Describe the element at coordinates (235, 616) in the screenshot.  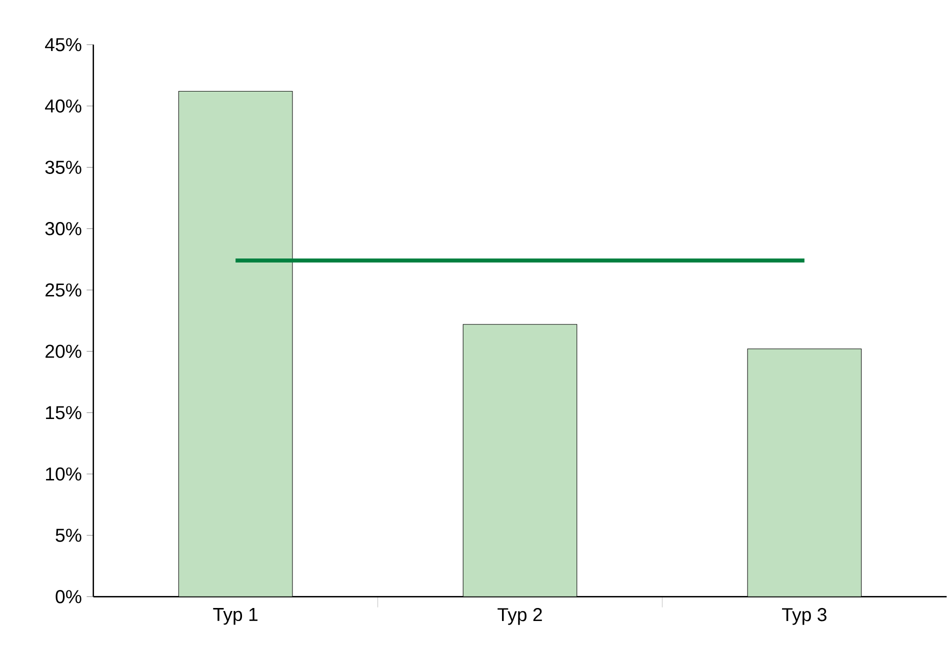
I see `x-tick-label: Typ 1` at that location.